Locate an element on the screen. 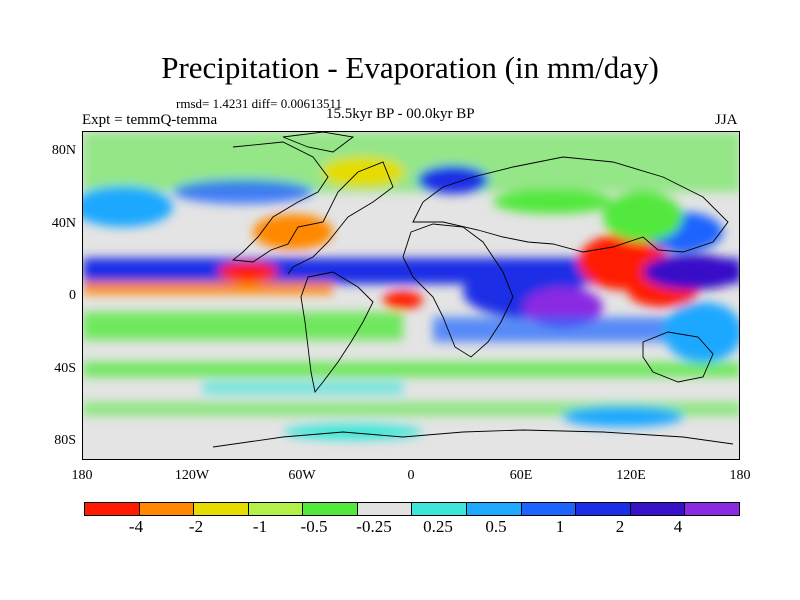 The width and height of the screenshot is (800, 600). lat-tick-label: 80S is located at coordinates (65, 440).